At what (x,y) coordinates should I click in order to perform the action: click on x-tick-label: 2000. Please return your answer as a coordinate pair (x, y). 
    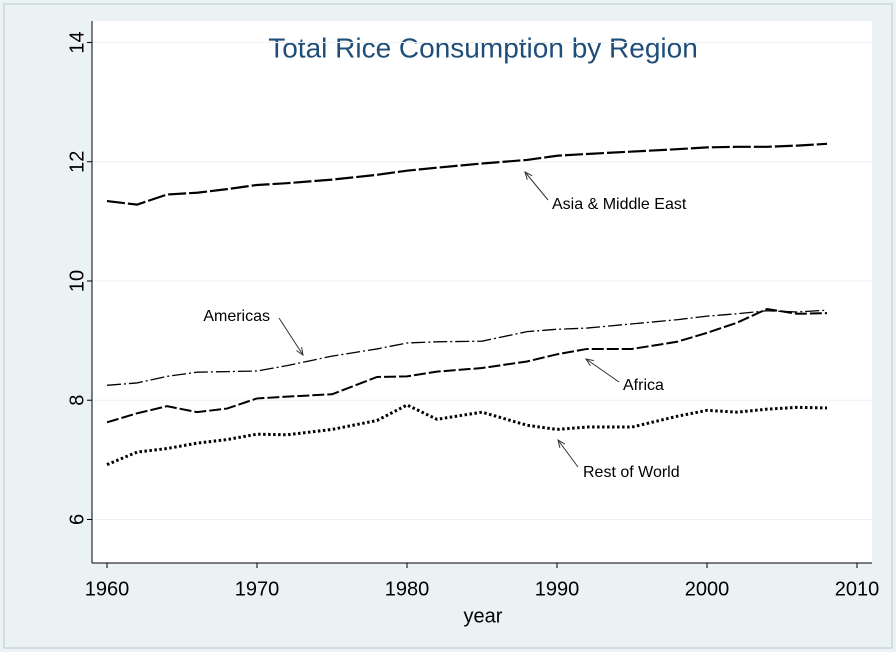
    Looking at the image, I should click on (707, 589).